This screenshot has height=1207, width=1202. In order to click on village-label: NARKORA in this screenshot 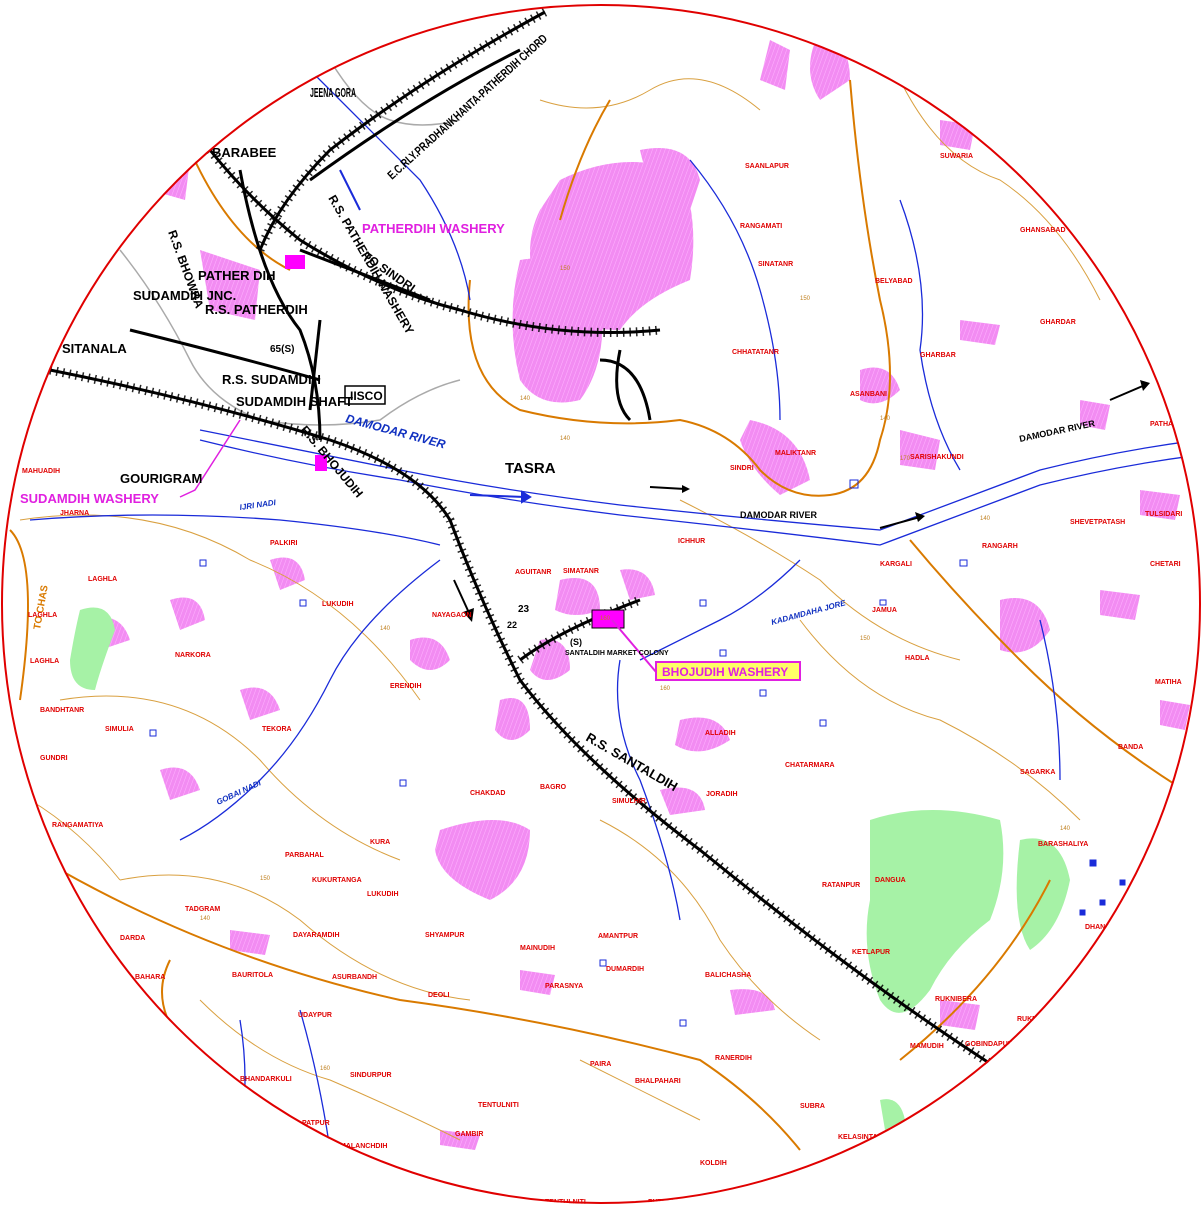, I will do `click(193, 655)`.